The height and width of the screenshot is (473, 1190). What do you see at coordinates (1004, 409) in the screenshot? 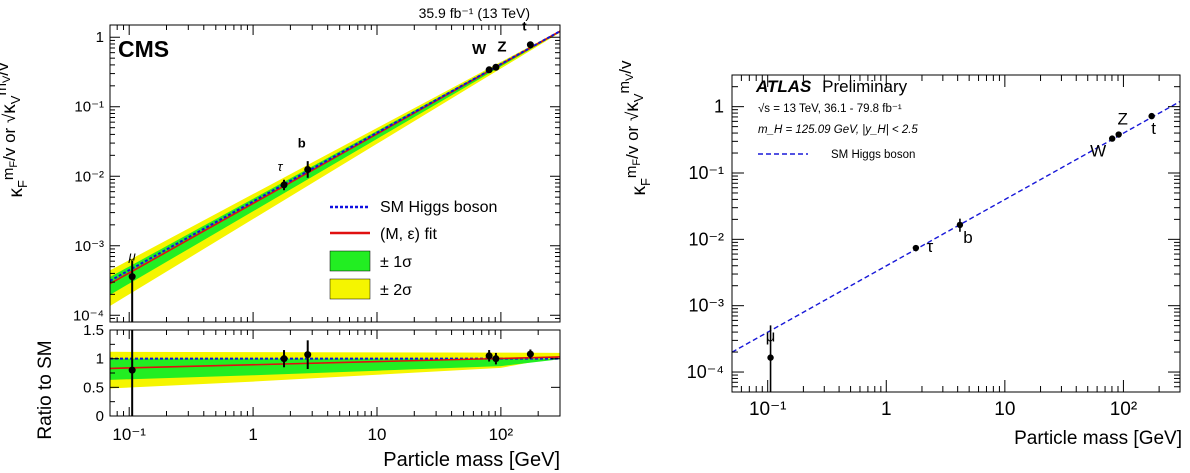
I see `atlas-x-tick-label: 10` at bounding box center [1004, 409].